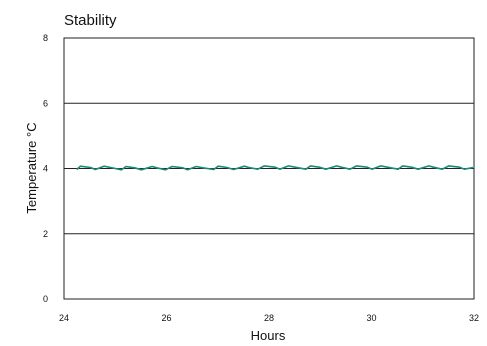  What do you see at coordinates (45, 103) in the screenshot?
I see `y-tick-label: 6` at bounding box center [45, 103].